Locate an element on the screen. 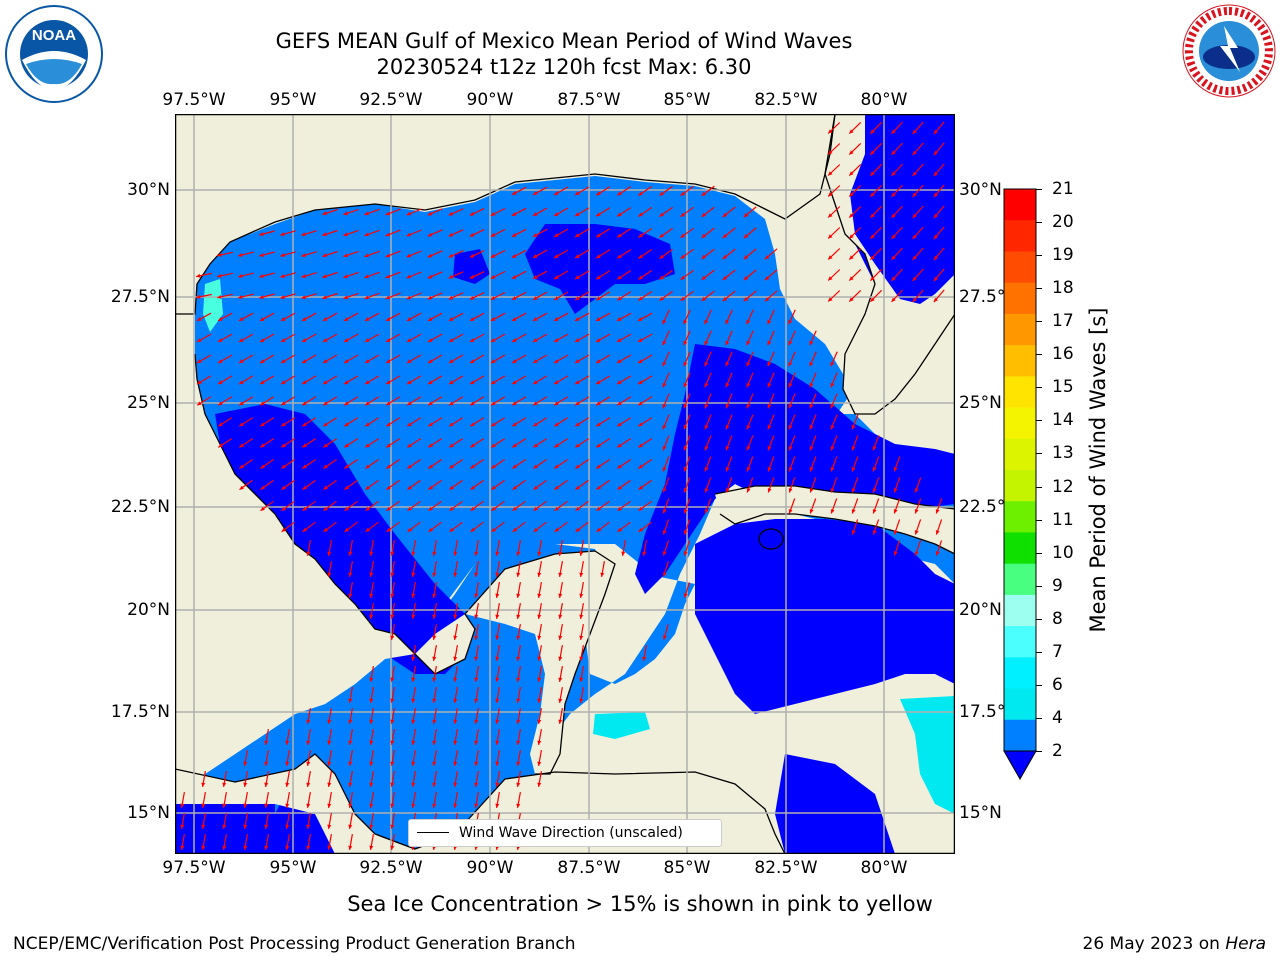 Image resolution: width=1280 pixels, height=960 pixels. us-coast-land is located at coordinates (505, 214).